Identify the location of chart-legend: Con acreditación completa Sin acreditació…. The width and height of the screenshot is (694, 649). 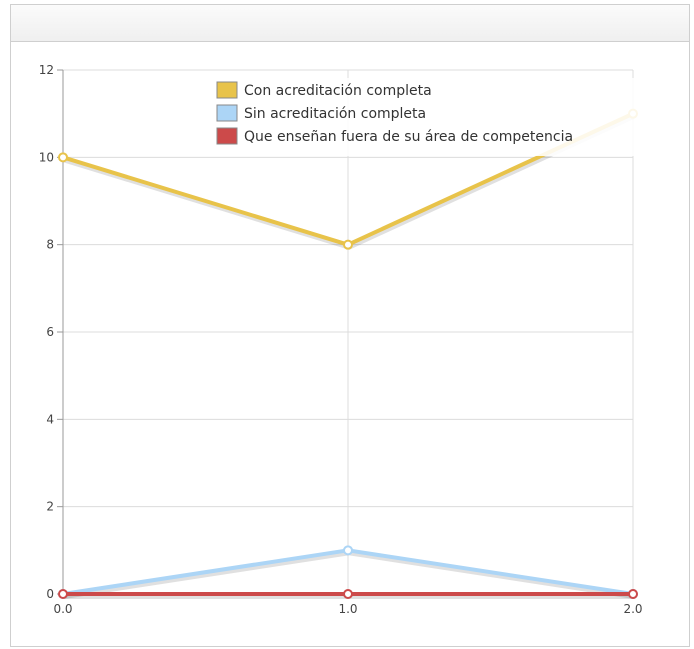
(427, 117).